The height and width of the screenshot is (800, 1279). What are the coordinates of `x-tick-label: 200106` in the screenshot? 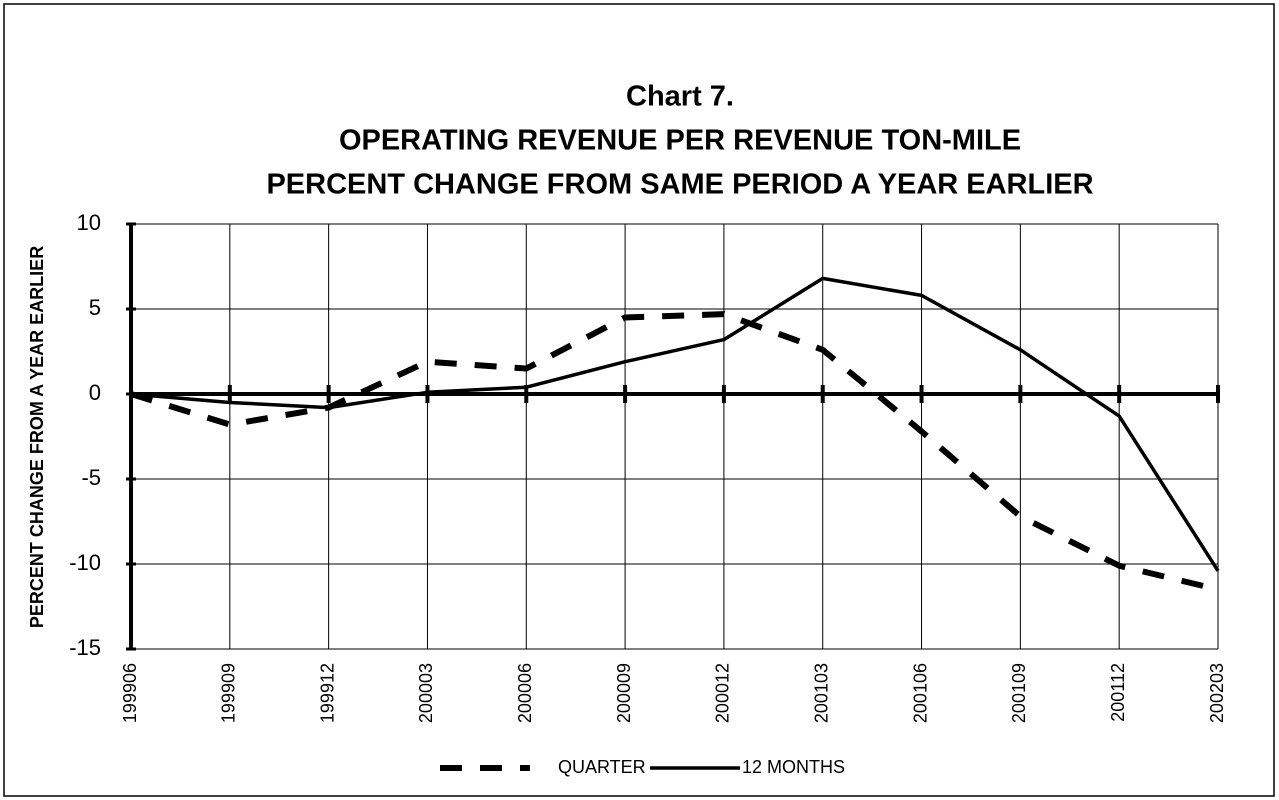 It's located at (920, 693).